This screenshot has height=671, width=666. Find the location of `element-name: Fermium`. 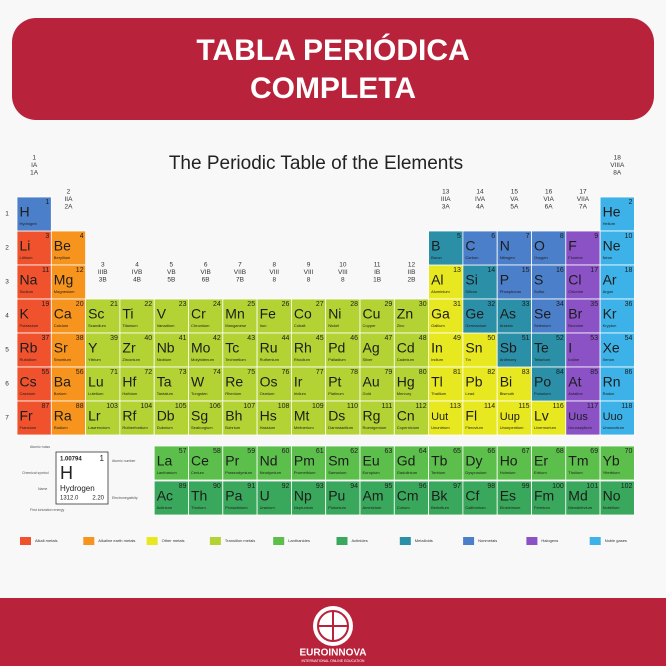

element-name: Fermium is located at coordinates (542, 507).